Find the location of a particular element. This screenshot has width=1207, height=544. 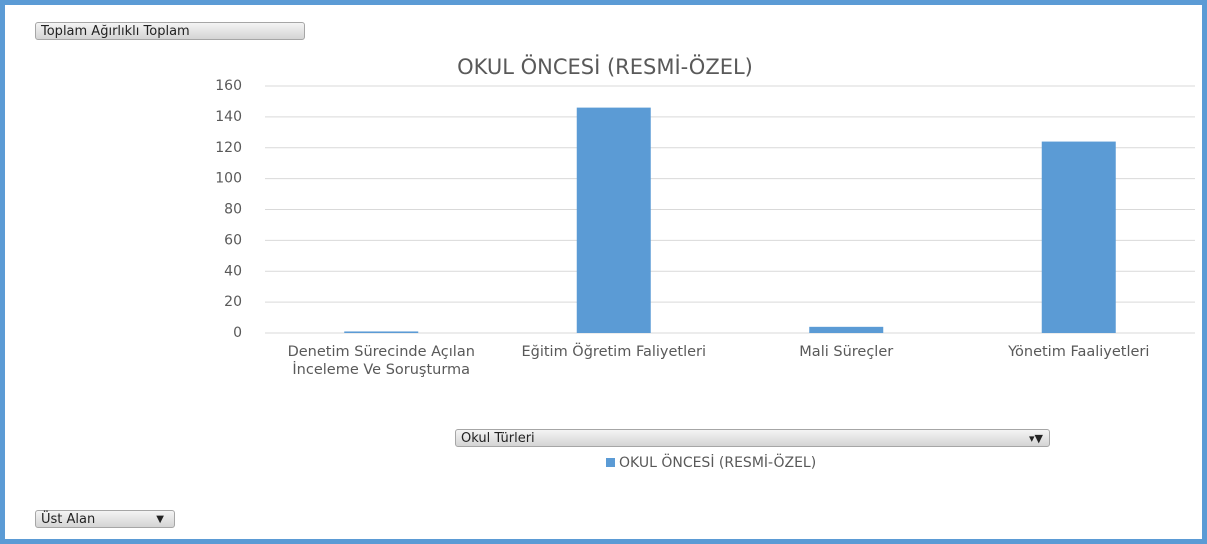

chart-title: OKUL ÖNCESİ (RESMİ-ÖZEL) is located at coordinates (605, 66).